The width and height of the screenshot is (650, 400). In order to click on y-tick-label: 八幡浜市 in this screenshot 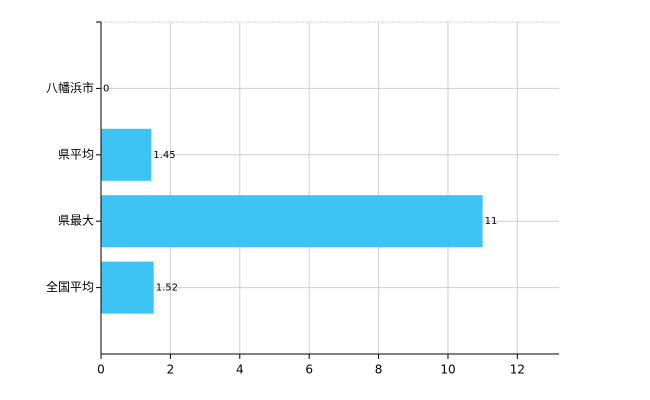, I will do `click(70, 87)`.